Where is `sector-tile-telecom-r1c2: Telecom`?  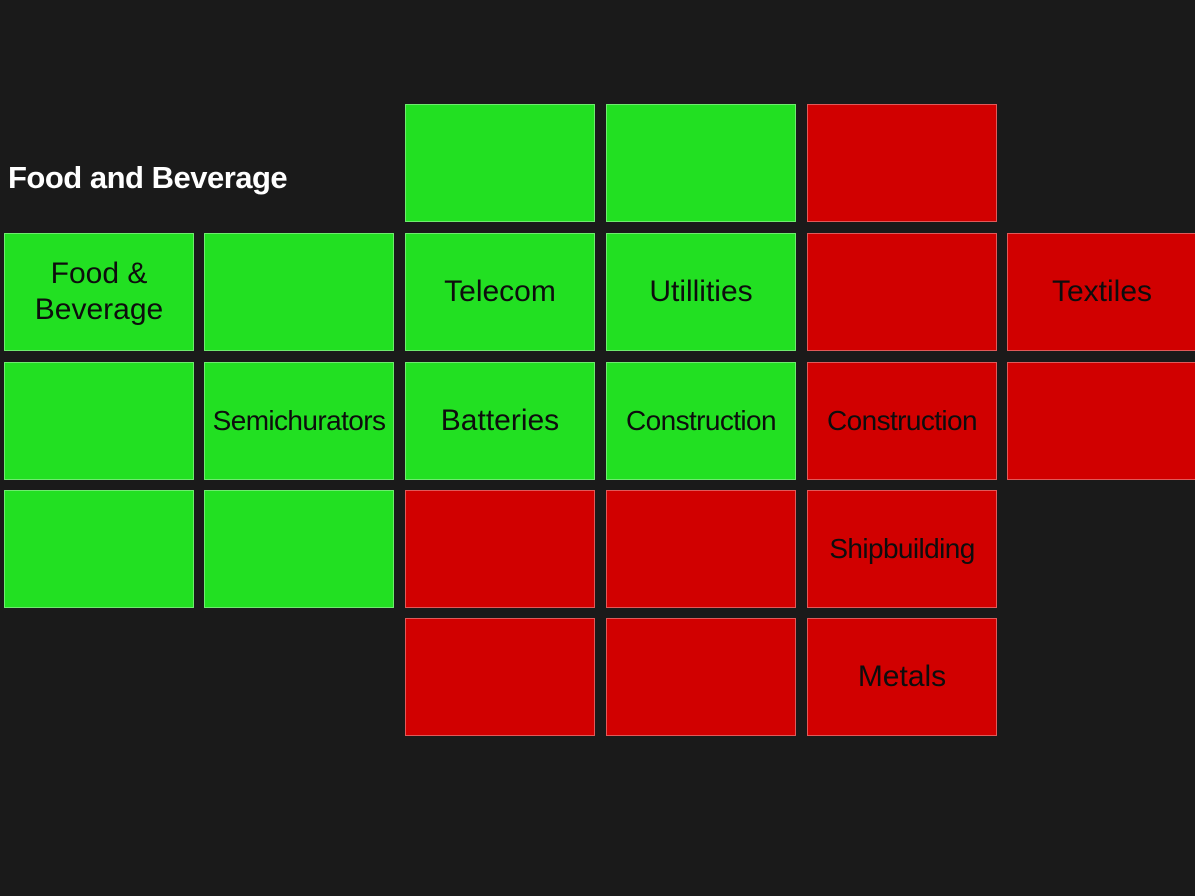 sector-tile-telecom-r1c2: Telecom is located at coordinates (500, 292).